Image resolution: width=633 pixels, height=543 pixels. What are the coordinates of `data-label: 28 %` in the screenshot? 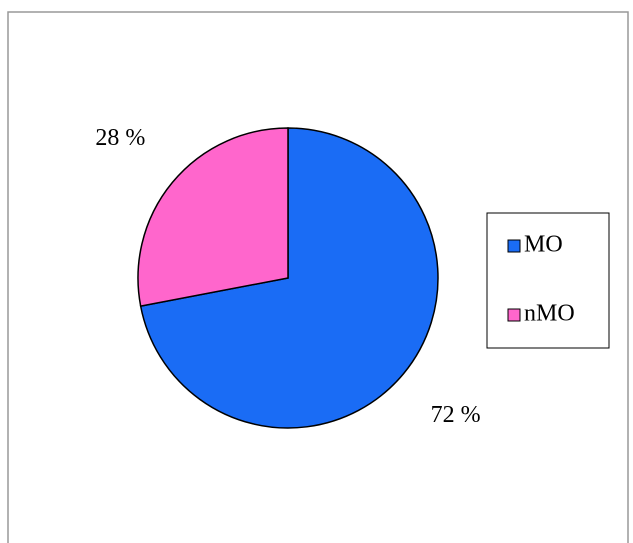 It's located at (120, 138).